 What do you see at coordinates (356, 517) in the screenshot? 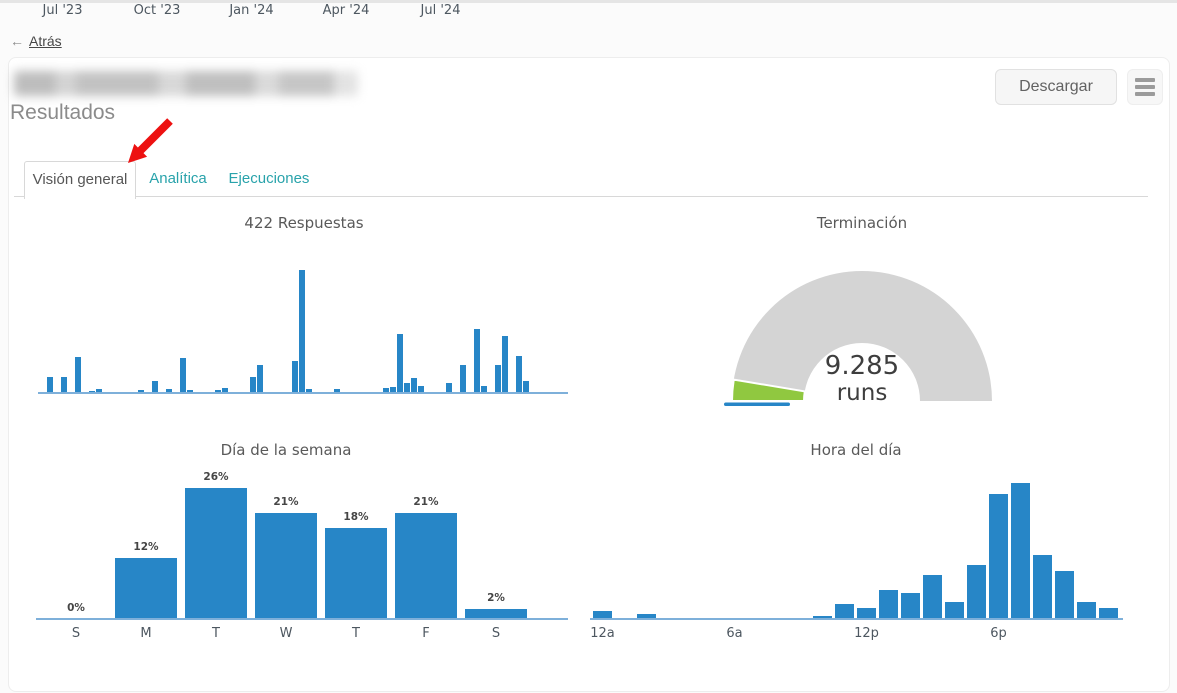
I see `bar-value-label: 18%` at bounding box center [356, 517].